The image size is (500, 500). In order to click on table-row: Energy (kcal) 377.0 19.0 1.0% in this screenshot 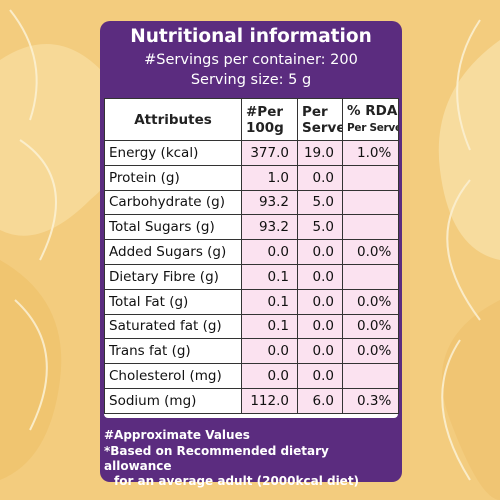, I will do `click(251, 153)`.